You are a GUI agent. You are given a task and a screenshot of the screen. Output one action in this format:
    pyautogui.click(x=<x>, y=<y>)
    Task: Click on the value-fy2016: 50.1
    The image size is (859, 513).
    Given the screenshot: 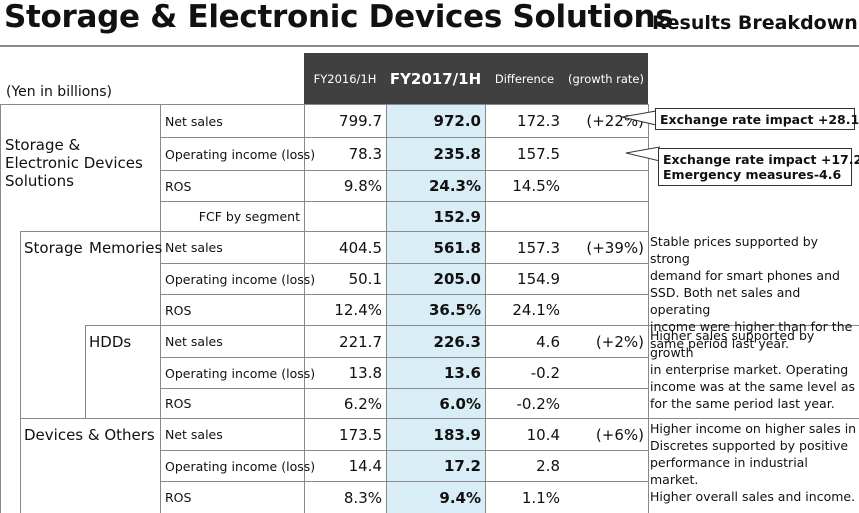 What is the action you would take?
    pyautogui.click(x=365, y=279)
    